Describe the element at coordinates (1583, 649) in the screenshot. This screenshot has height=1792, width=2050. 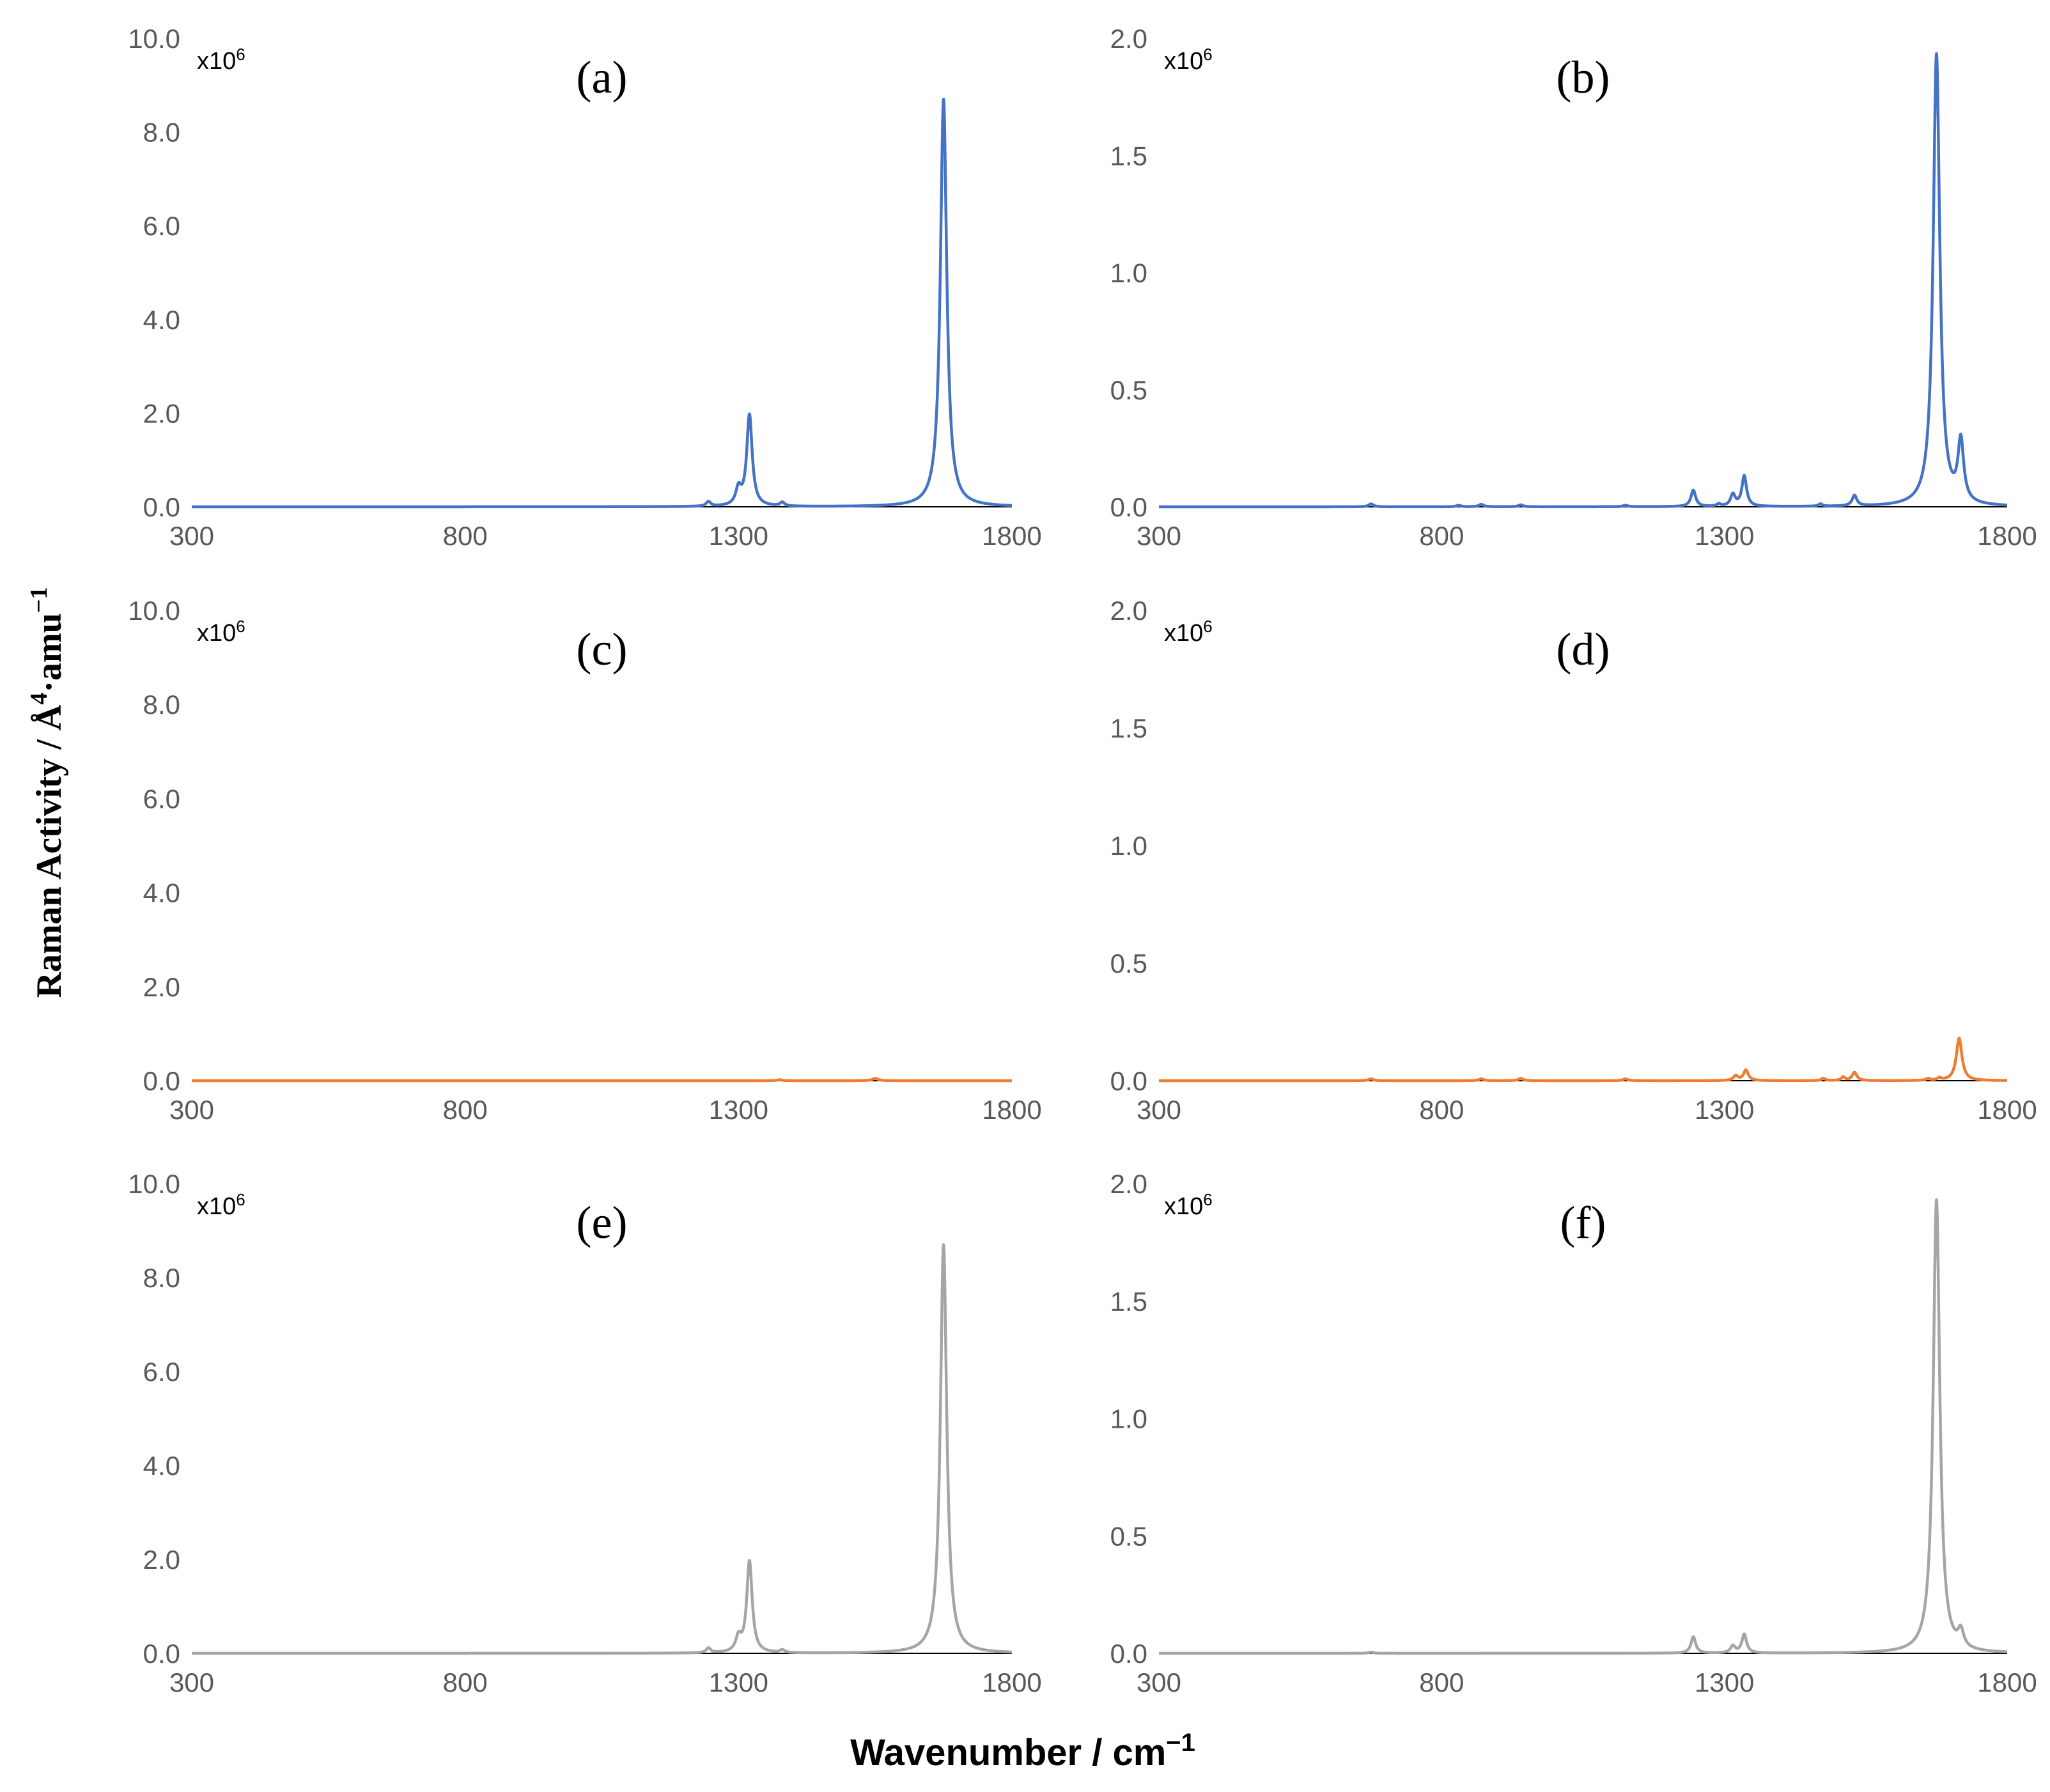
I see `panel-label: (d)` at that location.